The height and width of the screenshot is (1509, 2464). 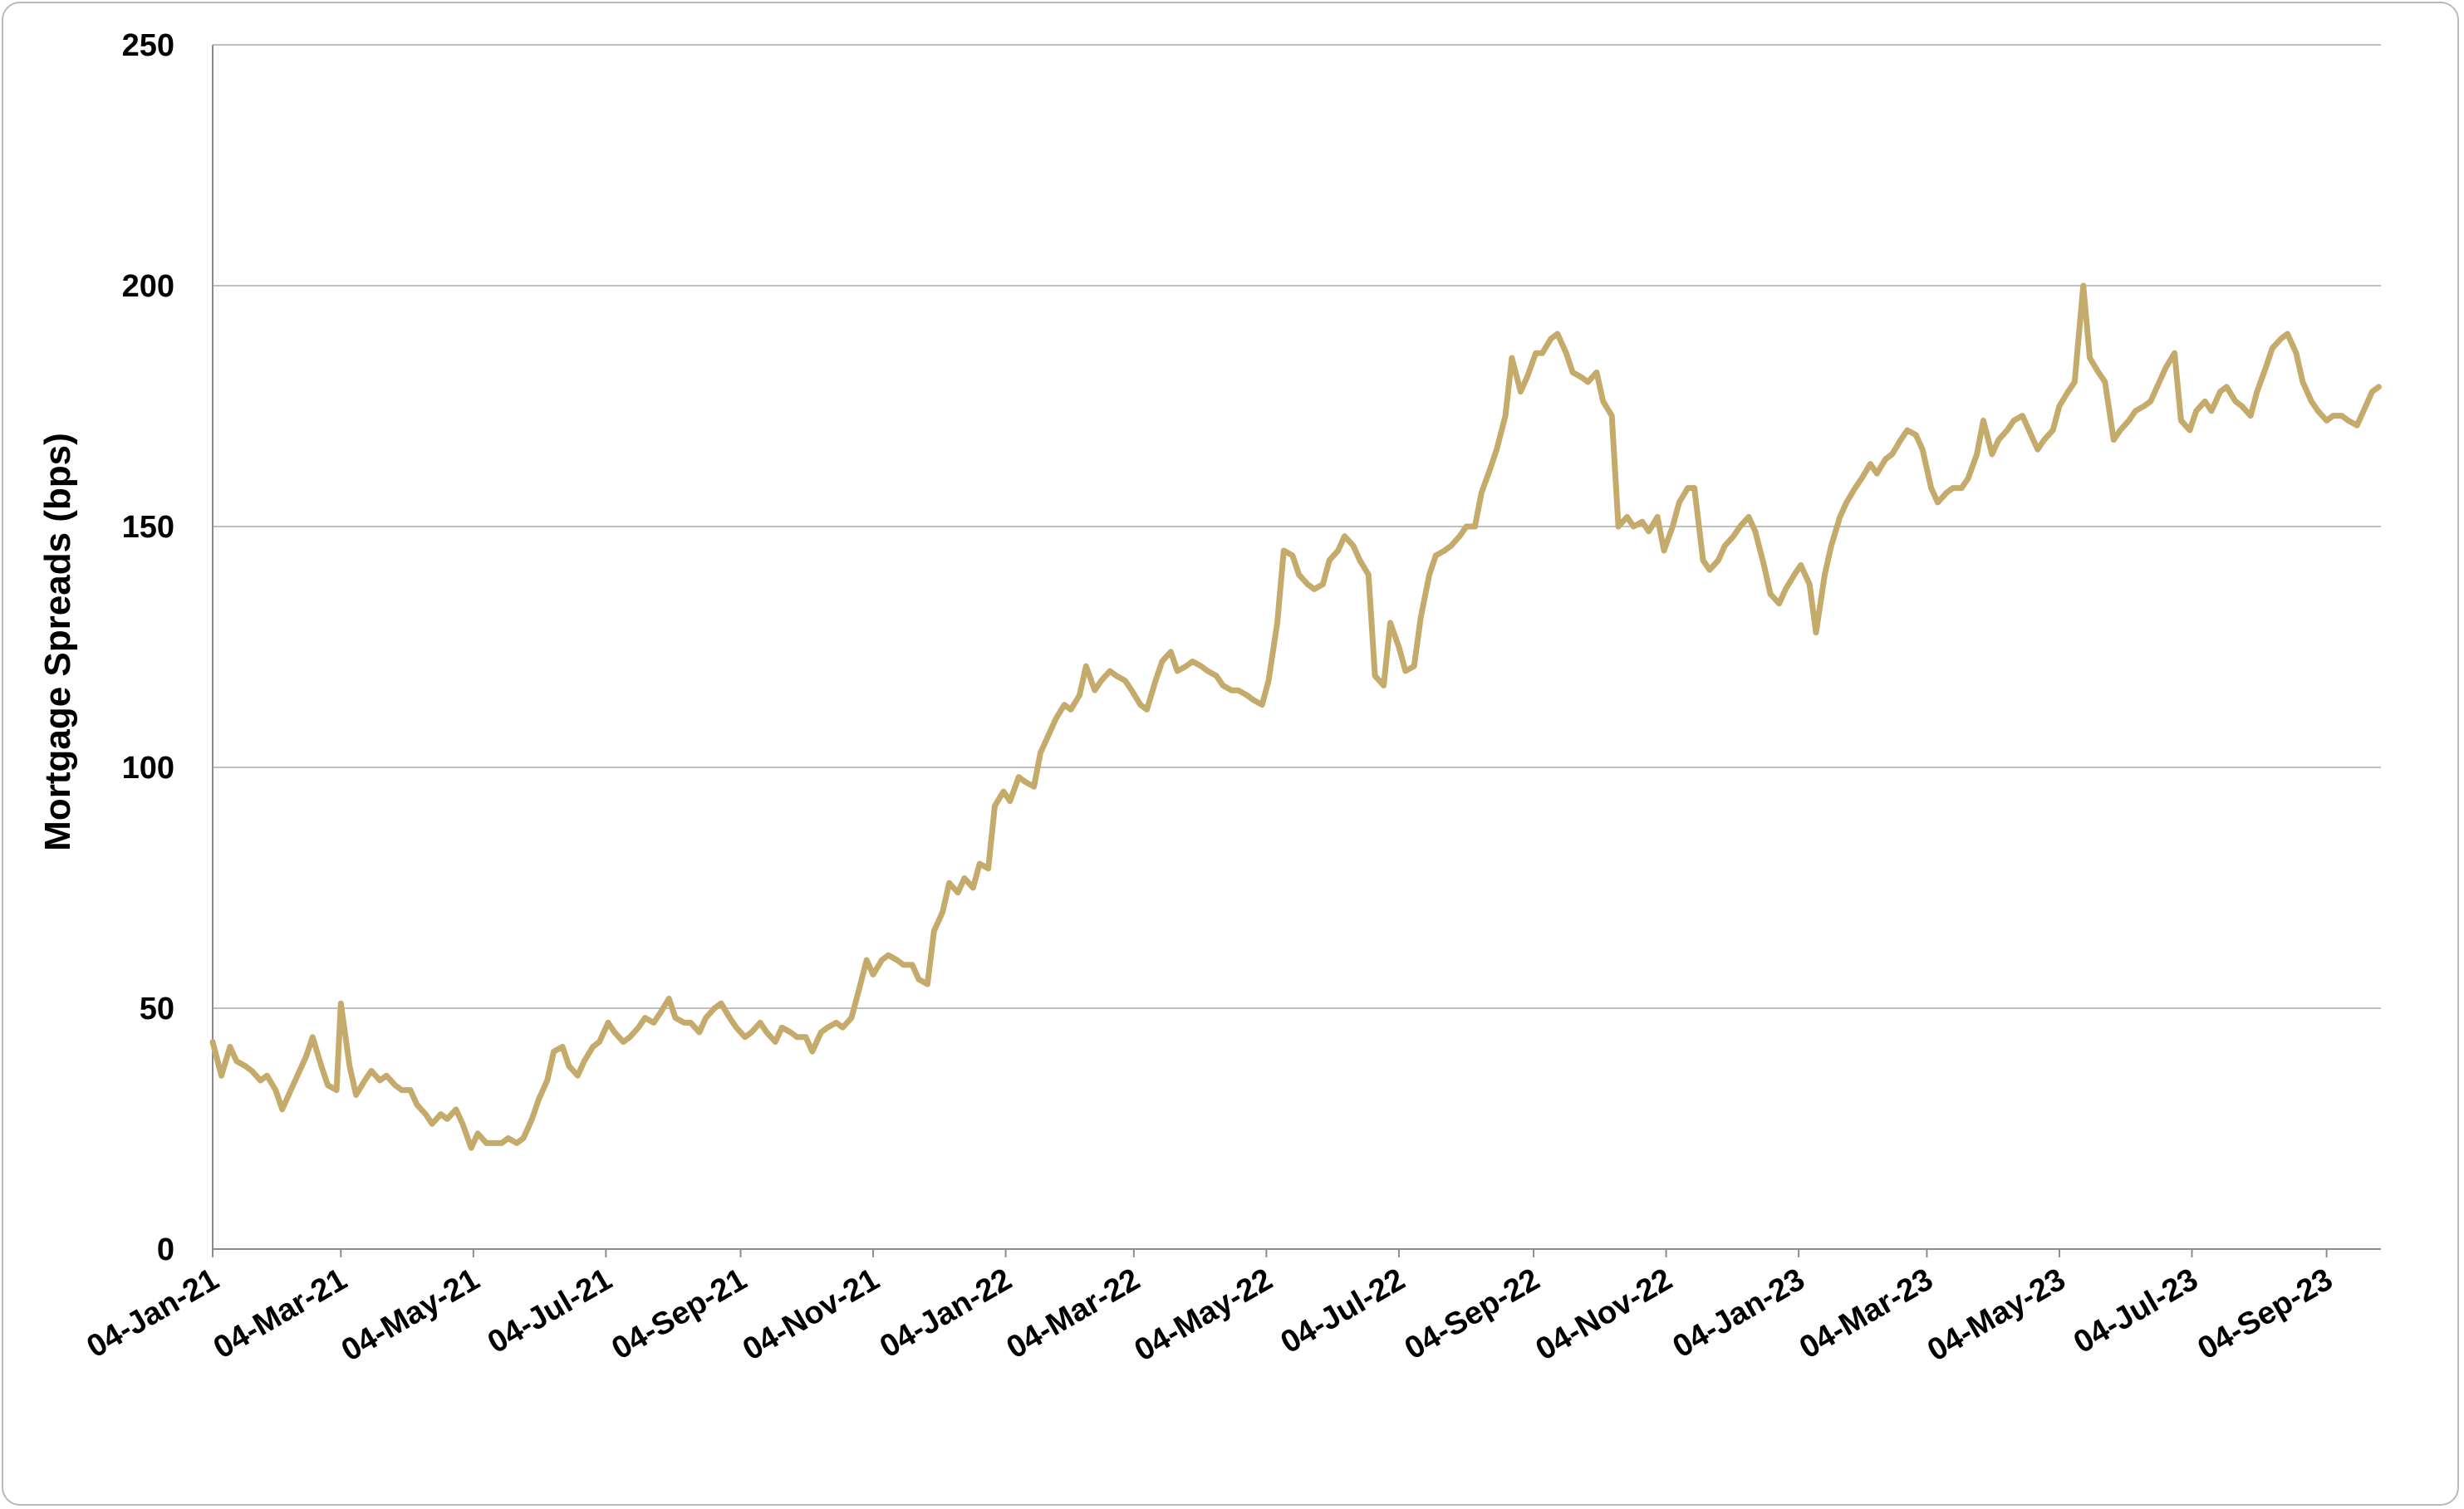 What do you see at coordinates (2265, 1314) in the screenshot?
I see `x-tick-label-16: 04-Sep-23` at bounding box center [2265, 1314].